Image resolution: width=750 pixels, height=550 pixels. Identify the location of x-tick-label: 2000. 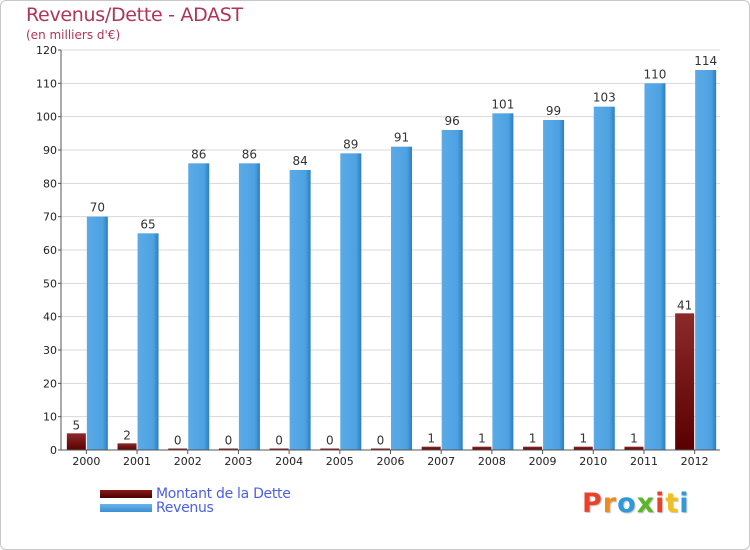
(86, 461).